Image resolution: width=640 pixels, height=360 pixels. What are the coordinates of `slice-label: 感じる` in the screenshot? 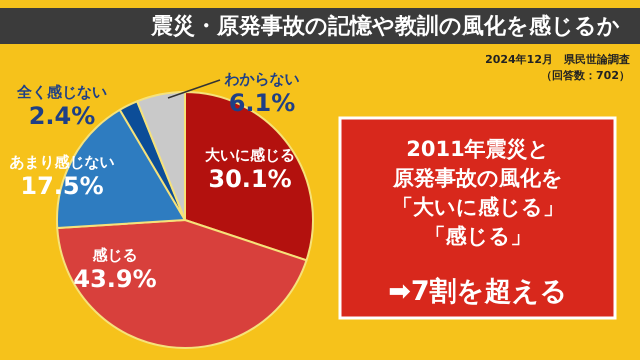 It's located at (115, 255).